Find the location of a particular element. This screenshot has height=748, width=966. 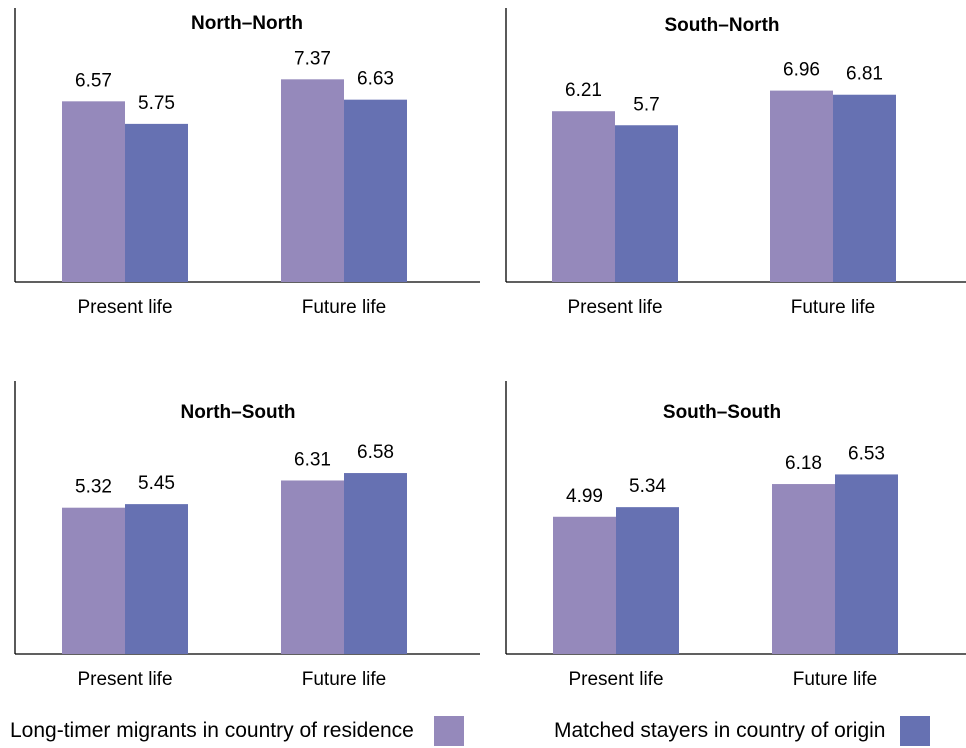

panel-title: South–North is located at coordinates (721, 25).